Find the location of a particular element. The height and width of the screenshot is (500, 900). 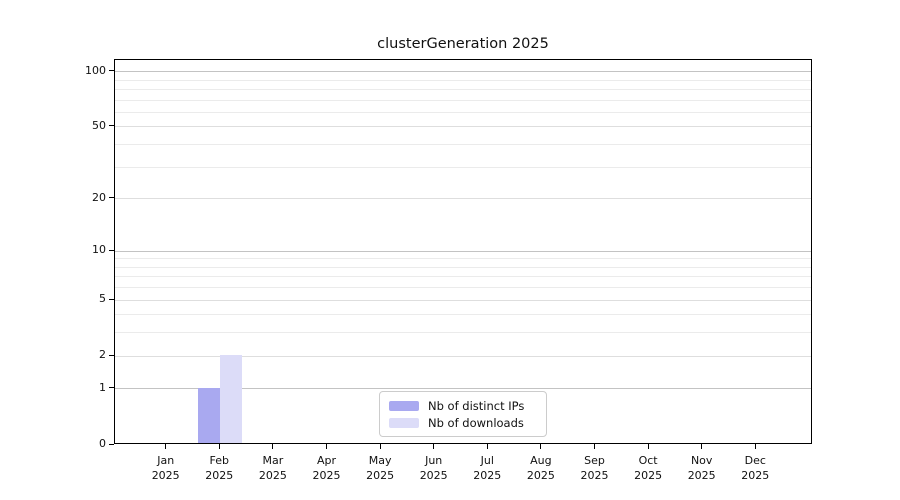

y-tick-label: 50 is located at coordinates (99, 125).